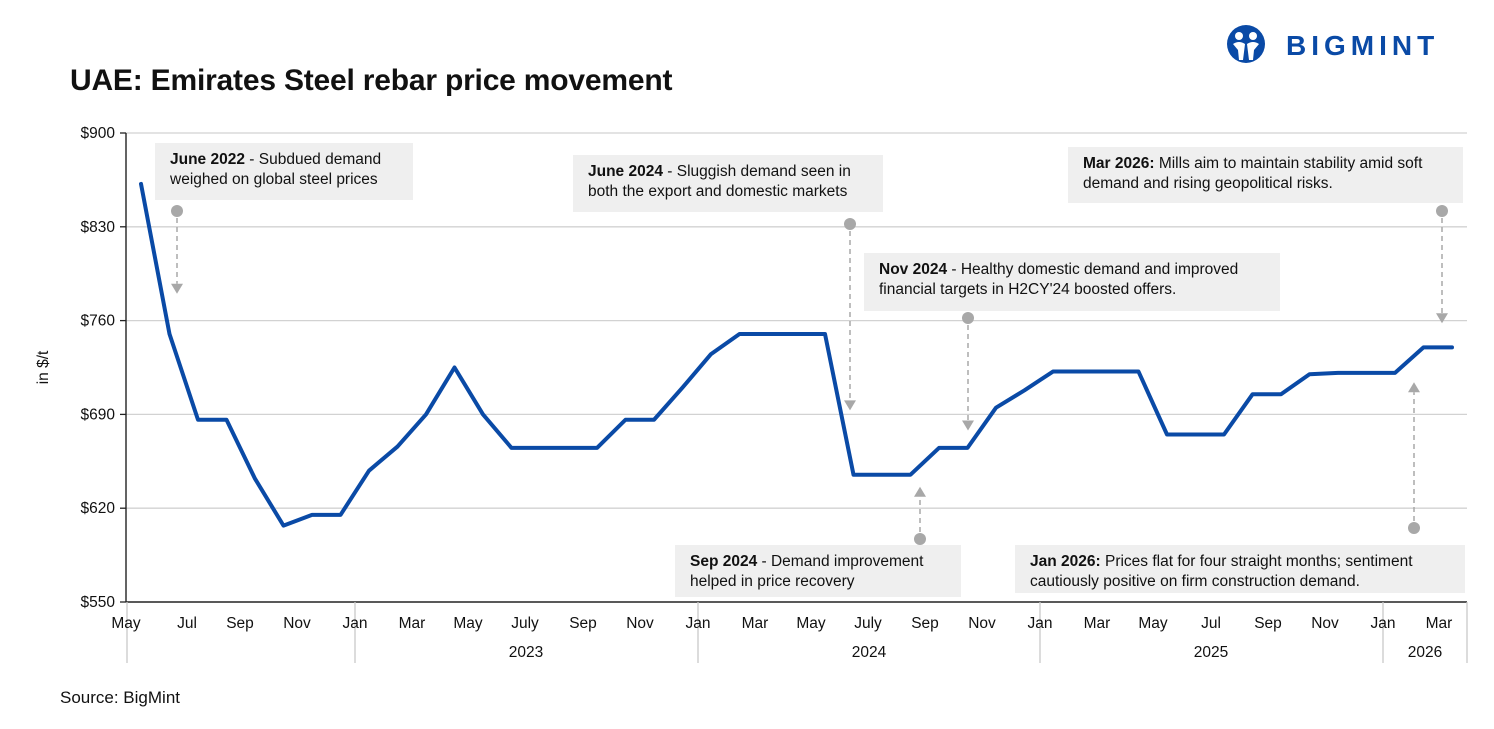 The height and width of the screenshot is (729, 1494). What do you see at coordinates (98, 321) in the screenshot?
I see `y-tick-label: $760` at bounding box center [98, 321].